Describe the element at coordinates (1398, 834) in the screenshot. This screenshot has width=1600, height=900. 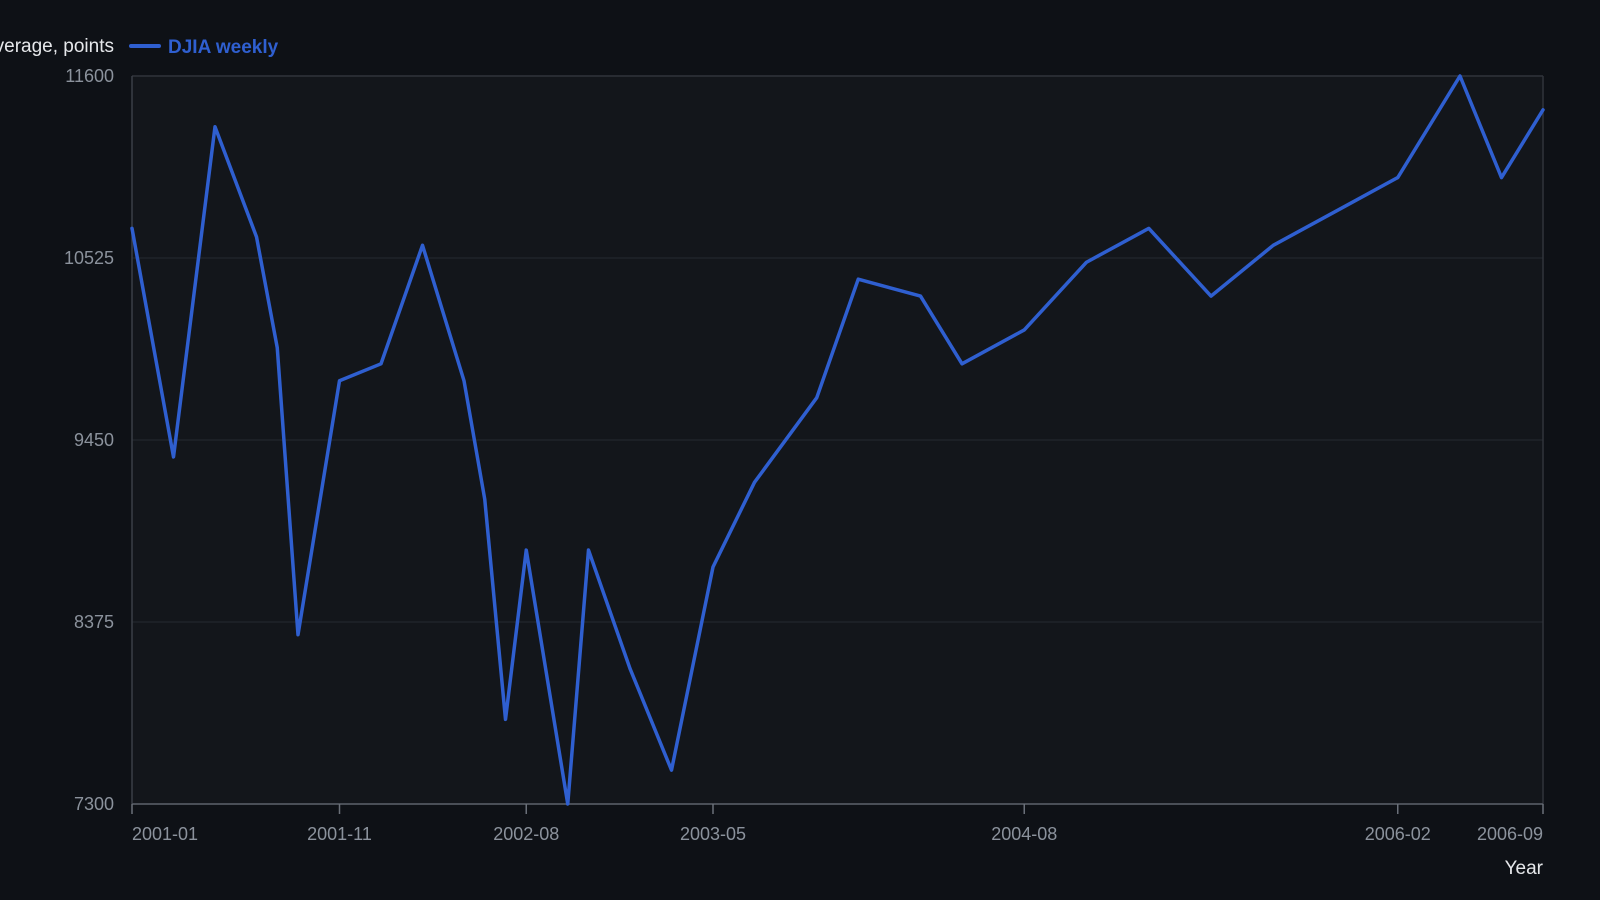
I see `x-tick-label: 2006-02` at that location.